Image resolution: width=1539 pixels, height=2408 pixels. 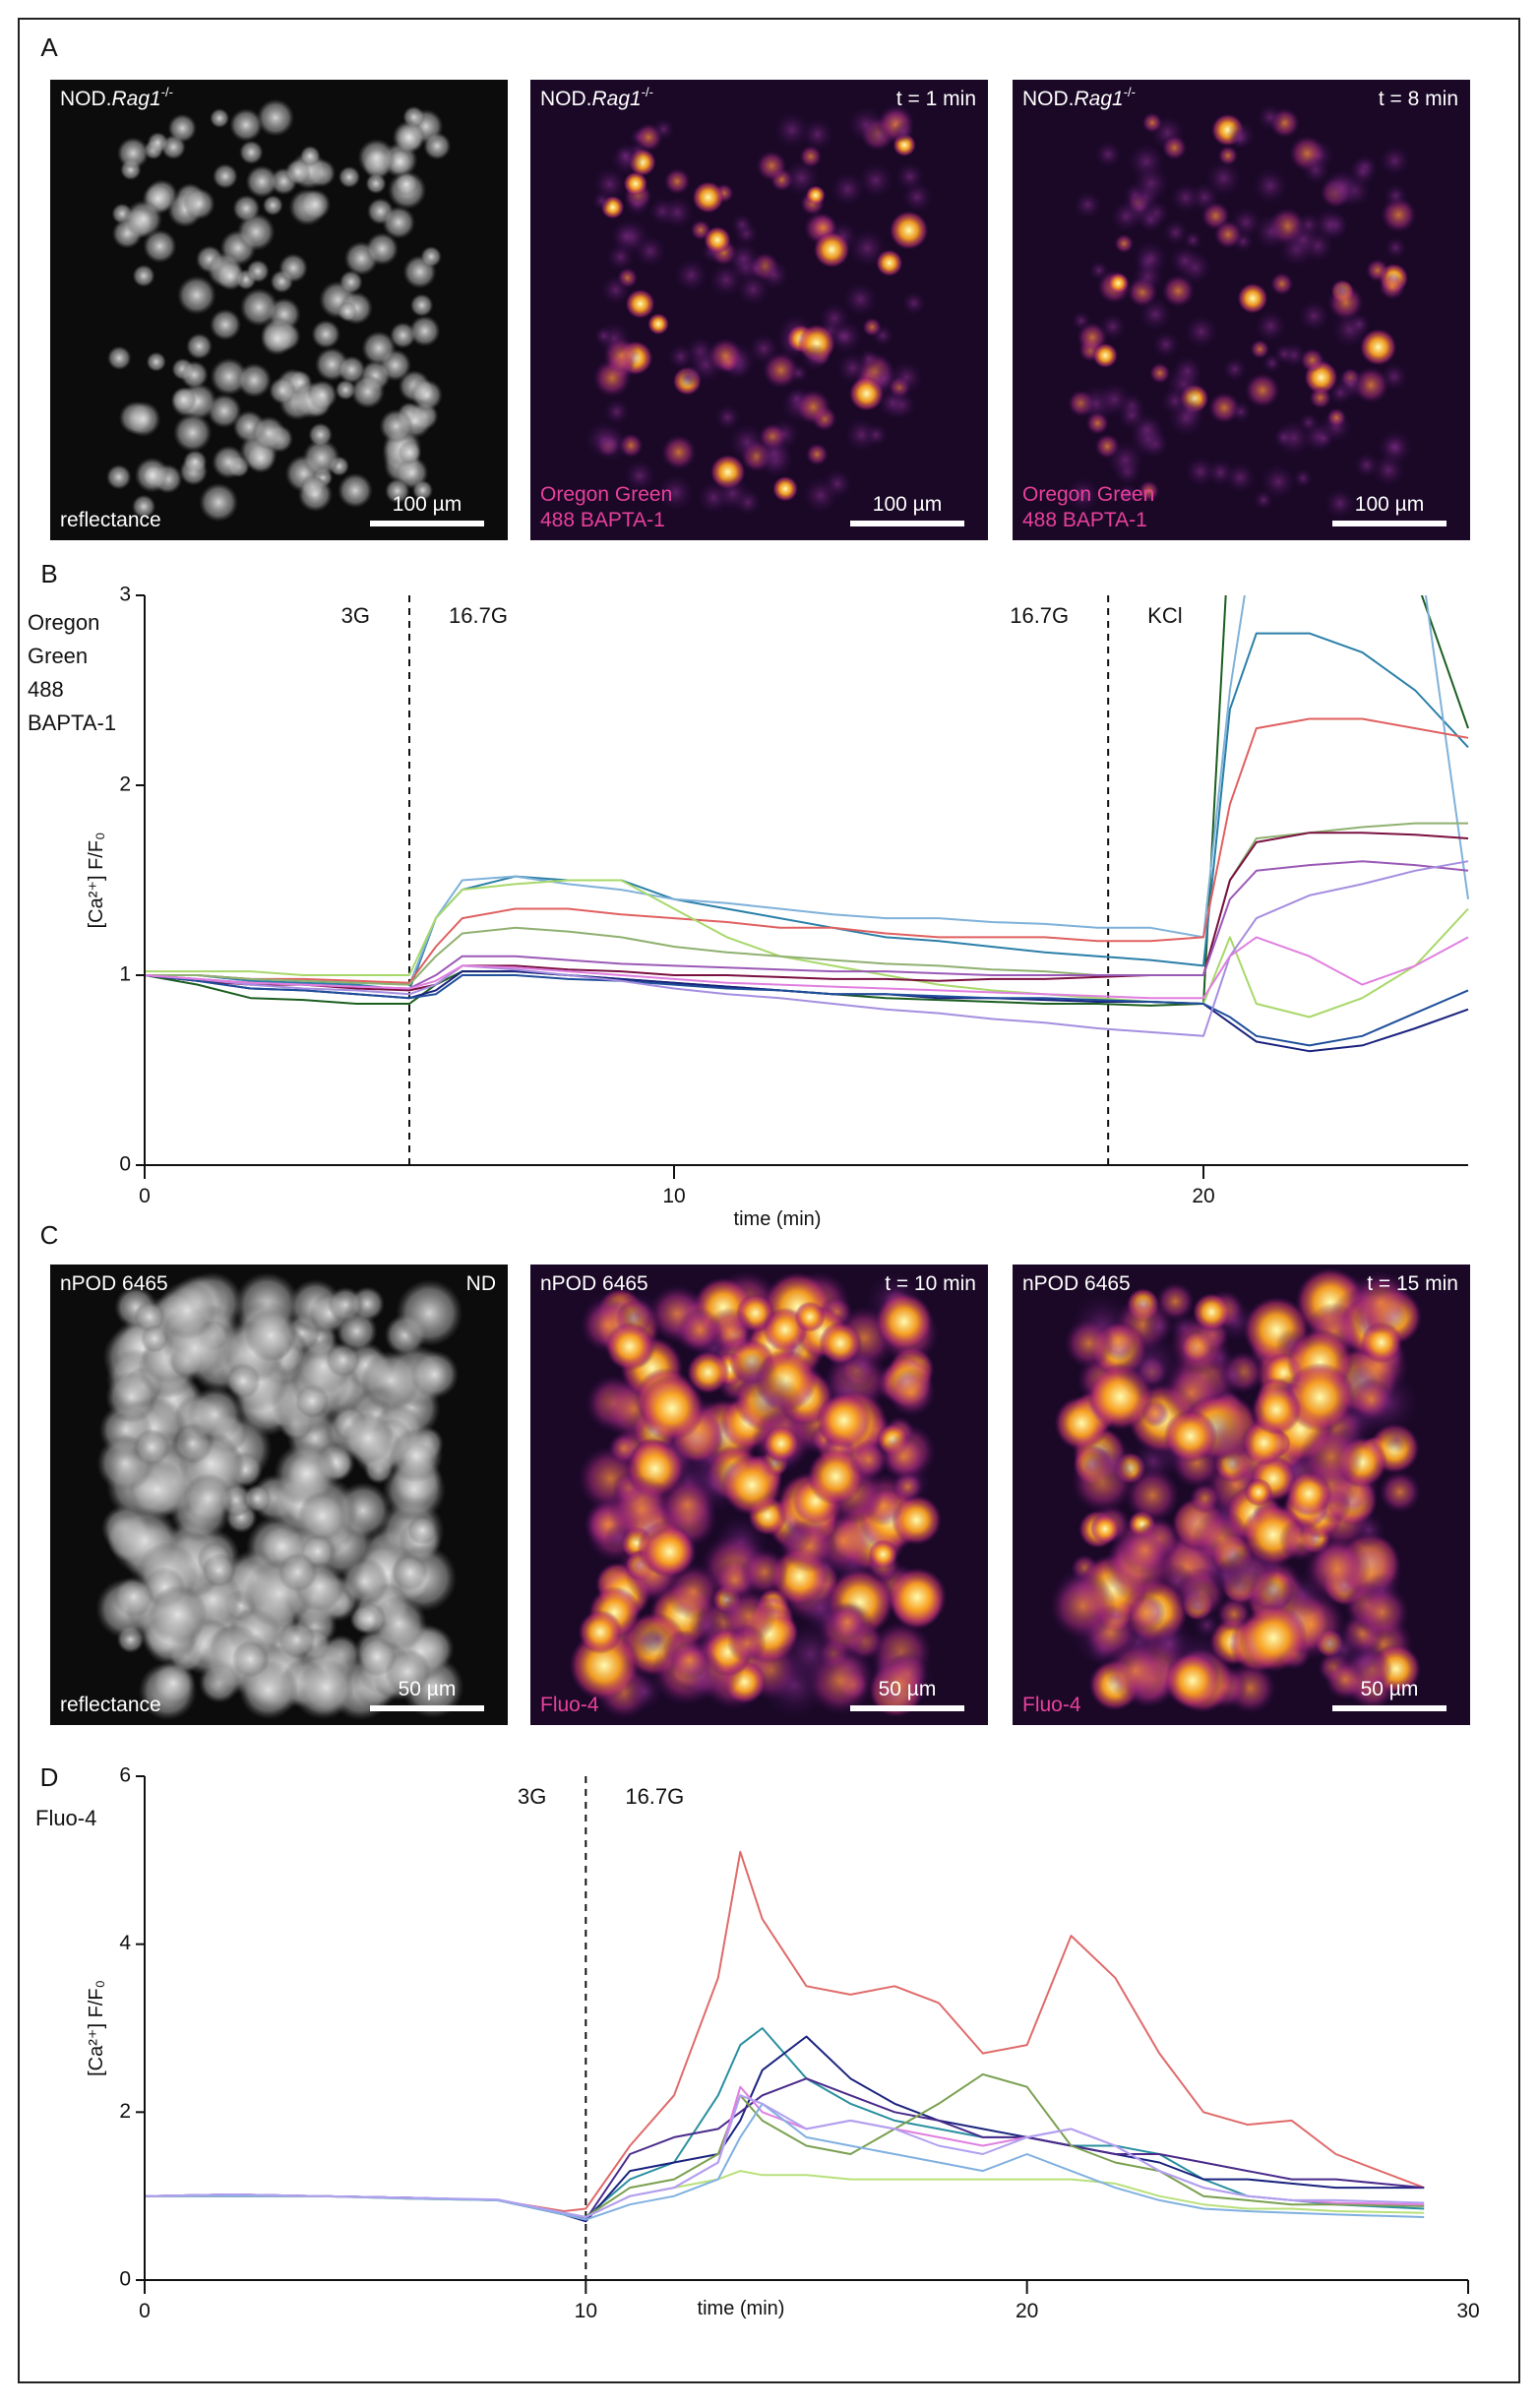 I want to click on label-prefix: nPOD 6465, so click(x=114, y=1283).